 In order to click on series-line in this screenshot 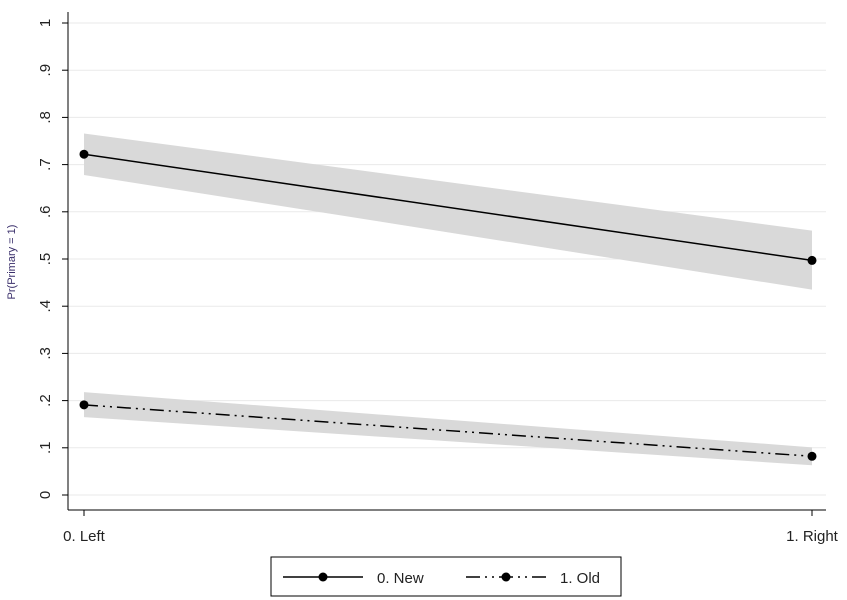, I will do `click(448, 431)`.